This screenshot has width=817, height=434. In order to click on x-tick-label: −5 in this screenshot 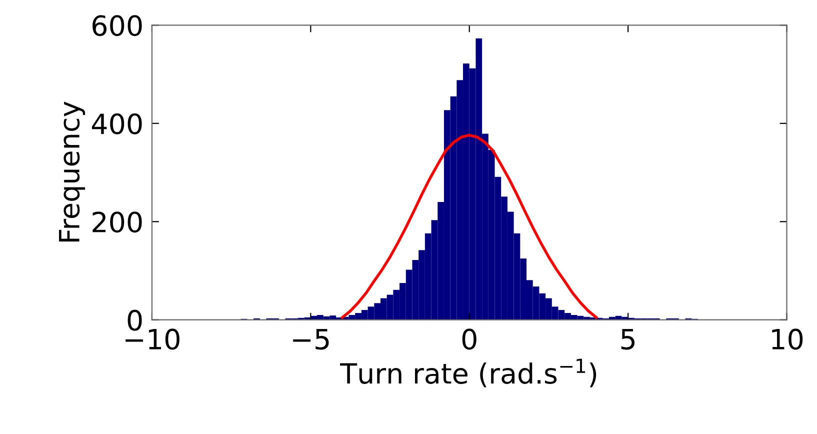, I will do `click(311, 339)`.